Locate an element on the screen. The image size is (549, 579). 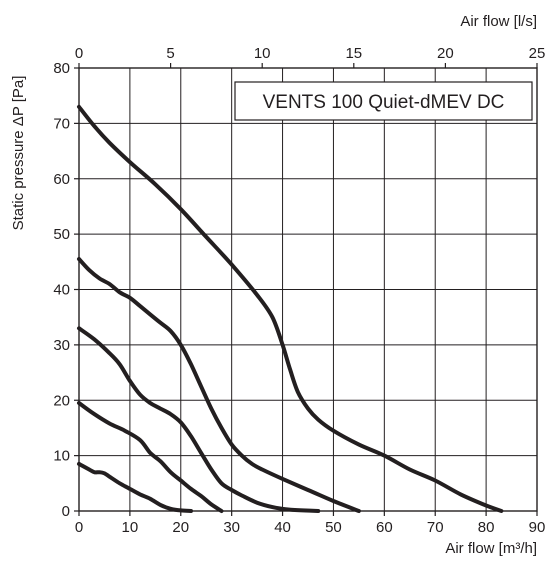
x-tick-label: 90 is located at coordinates (537, 527).